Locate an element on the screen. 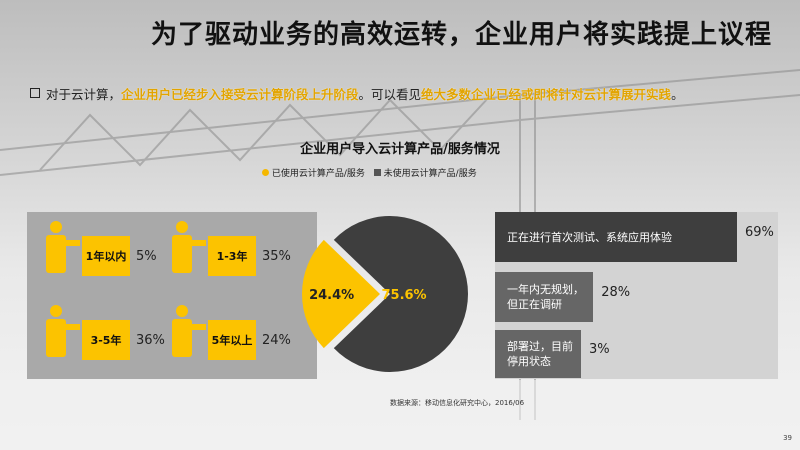 The height and width of the screenshot is (450, 800). years-label: 3-5年 is located at coordinates (106, 340).